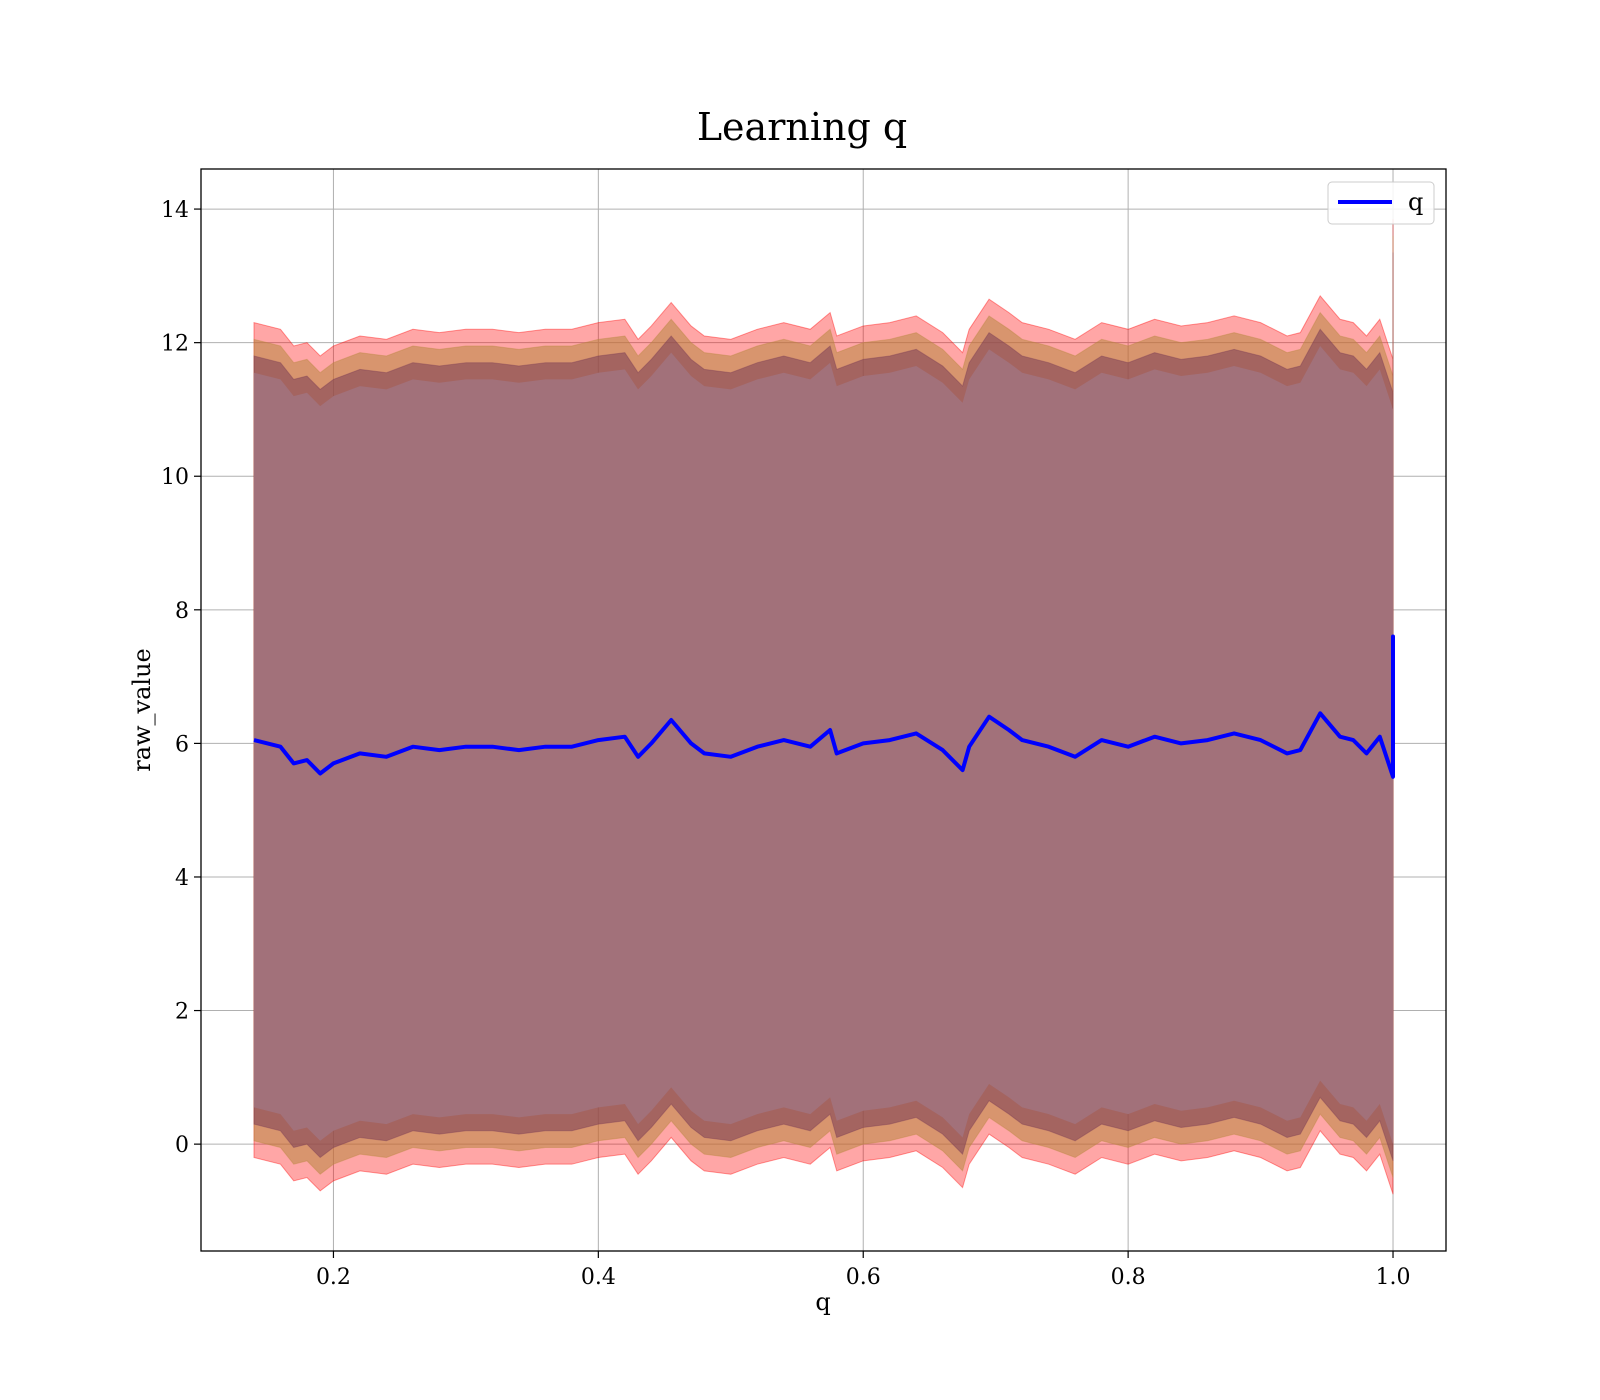  Describe the element at coordinates (1128, 1277) in the screenshot. I see `x-tick-label: 0.8` at that location.